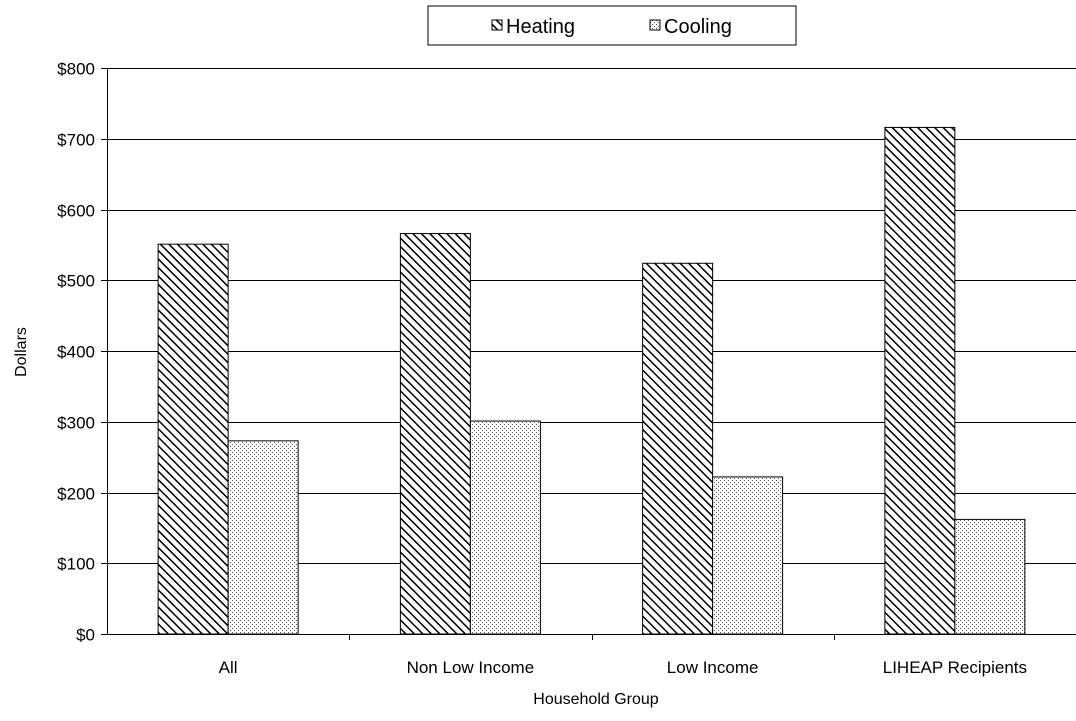 This screenshot has height=721, width=1076. Describe the element at coordinates (698, 27) in the screenshot. I see `legend-label-cooling: Cooling` at that location.